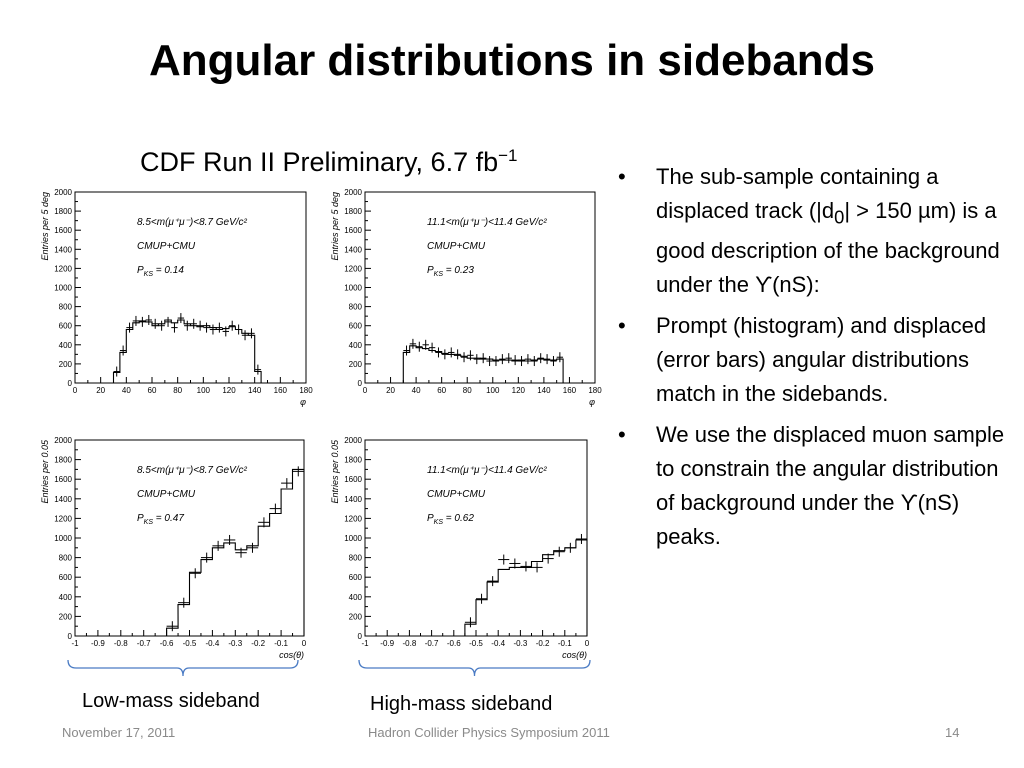 The width and height of the screenshot is (1024, 768). What do you see at coordinates (574, 655) in the screenshot?
I see `x-axis-label: cos(θ)` at bounding box center [574, 655].